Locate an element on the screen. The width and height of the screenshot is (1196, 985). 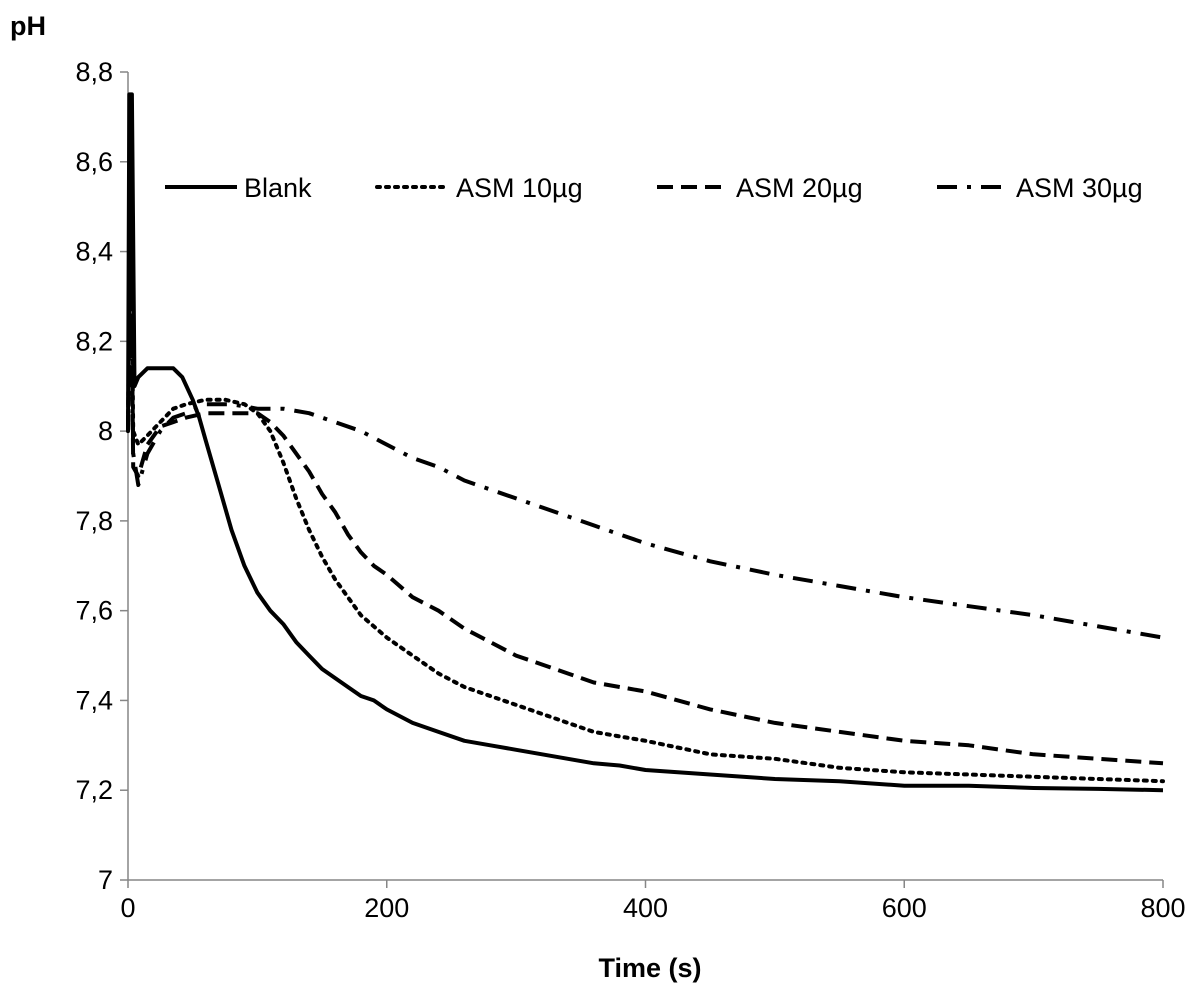
legend-label-4: ASM 30µg is located at coordinates (1079, 188).